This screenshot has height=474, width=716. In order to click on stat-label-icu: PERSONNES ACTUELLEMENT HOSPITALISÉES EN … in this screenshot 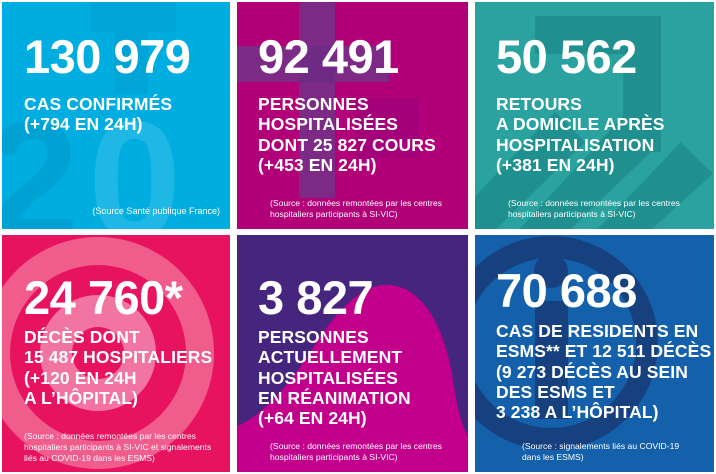, I will do `click(334, 378)`.